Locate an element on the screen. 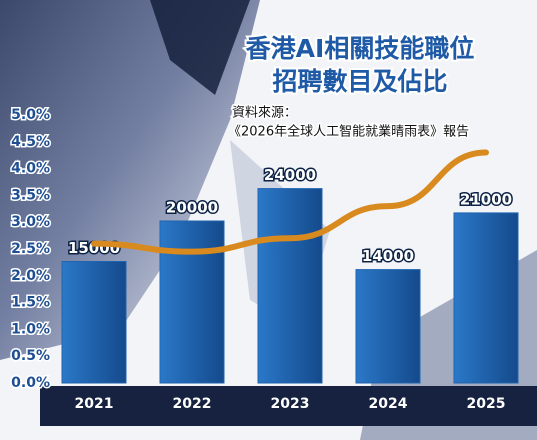  y-tick-label: 4.5% is located at coordinates (30, 142).